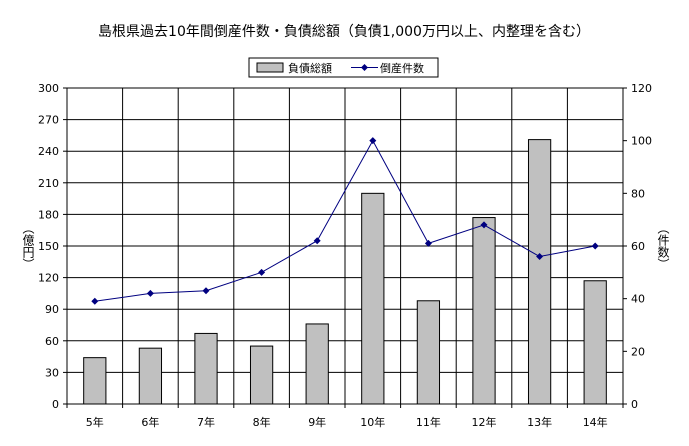  I want to click on y-tick-label-left: 150, so click(48, 246).